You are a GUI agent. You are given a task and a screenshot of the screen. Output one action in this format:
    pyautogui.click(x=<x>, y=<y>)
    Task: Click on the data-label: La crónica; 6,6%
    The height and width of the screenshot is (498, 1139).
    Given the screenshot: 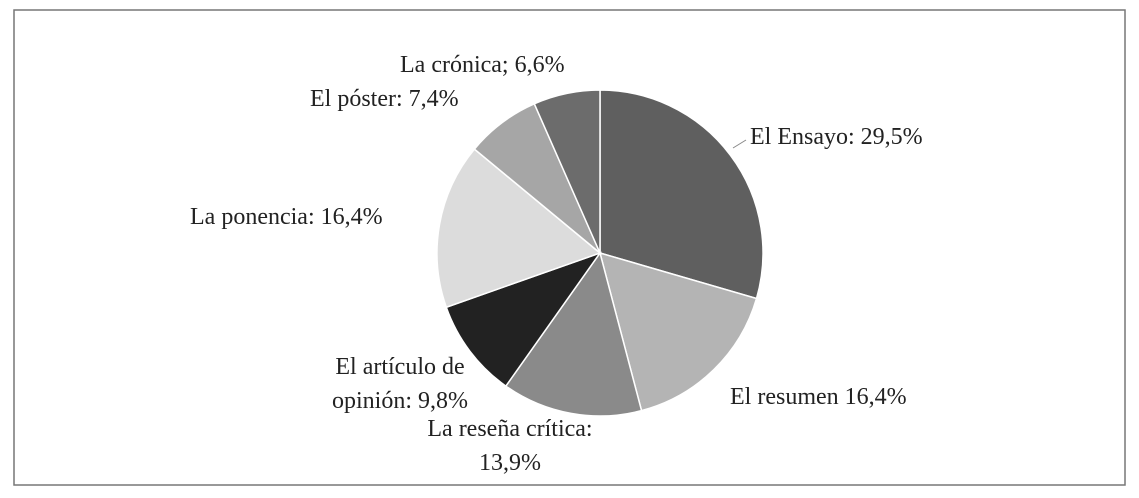 What is the action you would take?
    pyautogui.click(x=482, y=65)
    